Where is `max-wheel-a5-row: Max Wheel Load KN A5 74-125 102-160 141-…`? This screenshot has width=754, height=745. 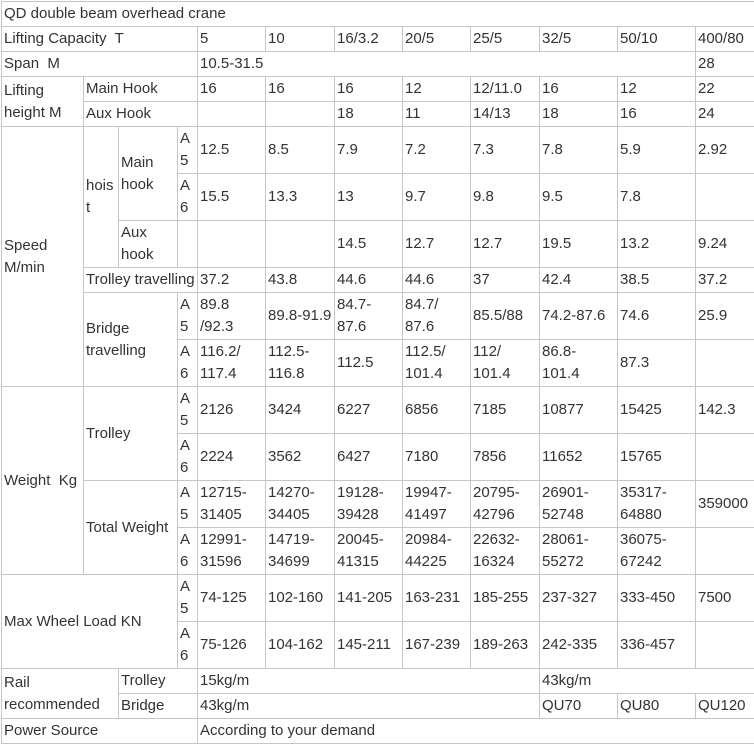
max-wheel-a5-row: Max Wheel Load KN A5 74-125 102-160 141-… is located at coordinates (378, 598).